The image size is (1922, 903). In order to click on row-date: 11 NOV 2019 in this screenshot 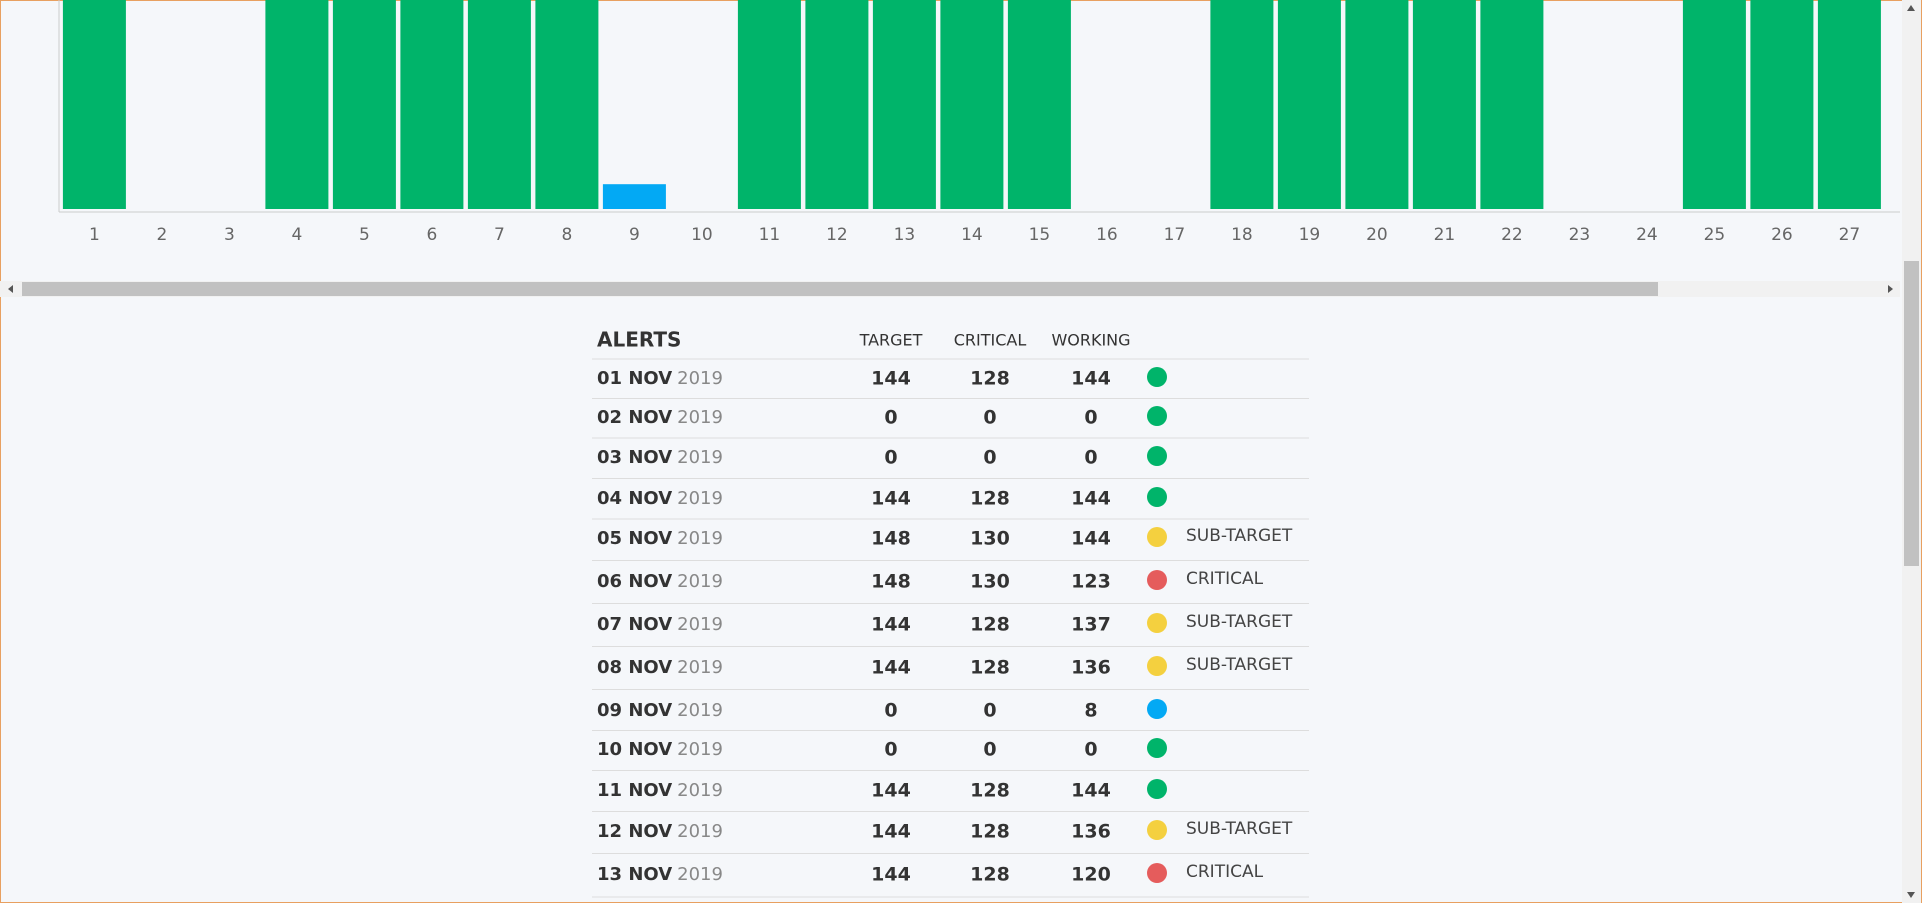, I will do `click(660, 790)`.